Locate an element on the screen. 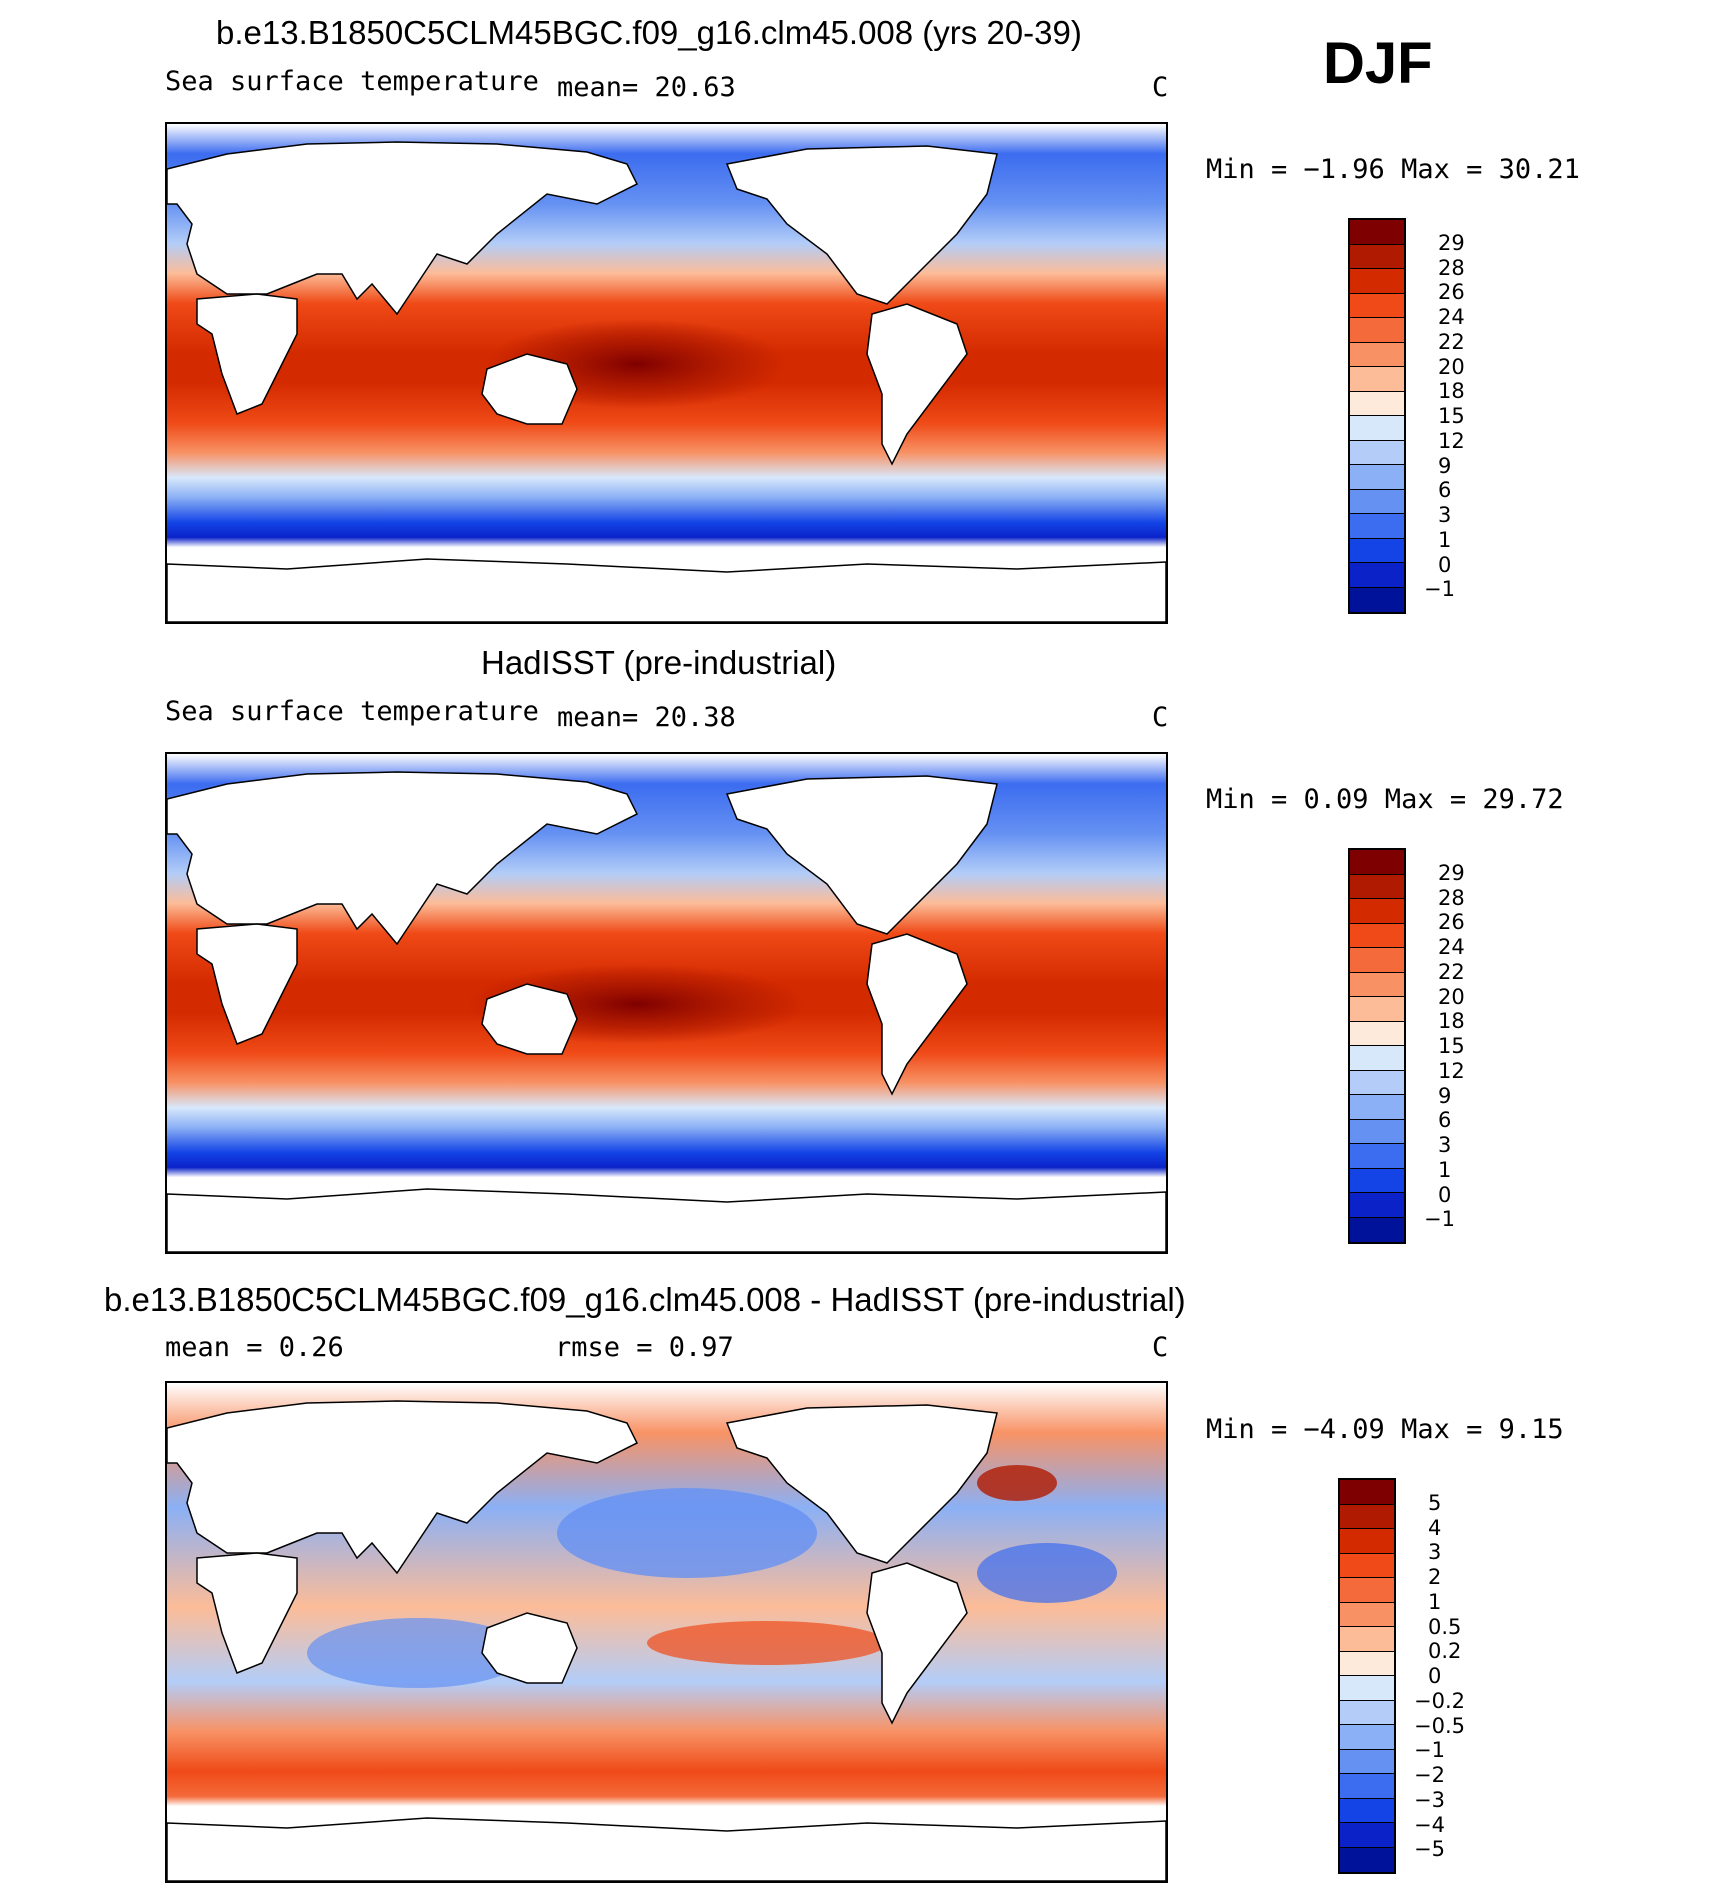 The height and width of the screenshot is (1891, 1710). panel-1-mean: mean= 20.63 is located at coordinates (646, 87).